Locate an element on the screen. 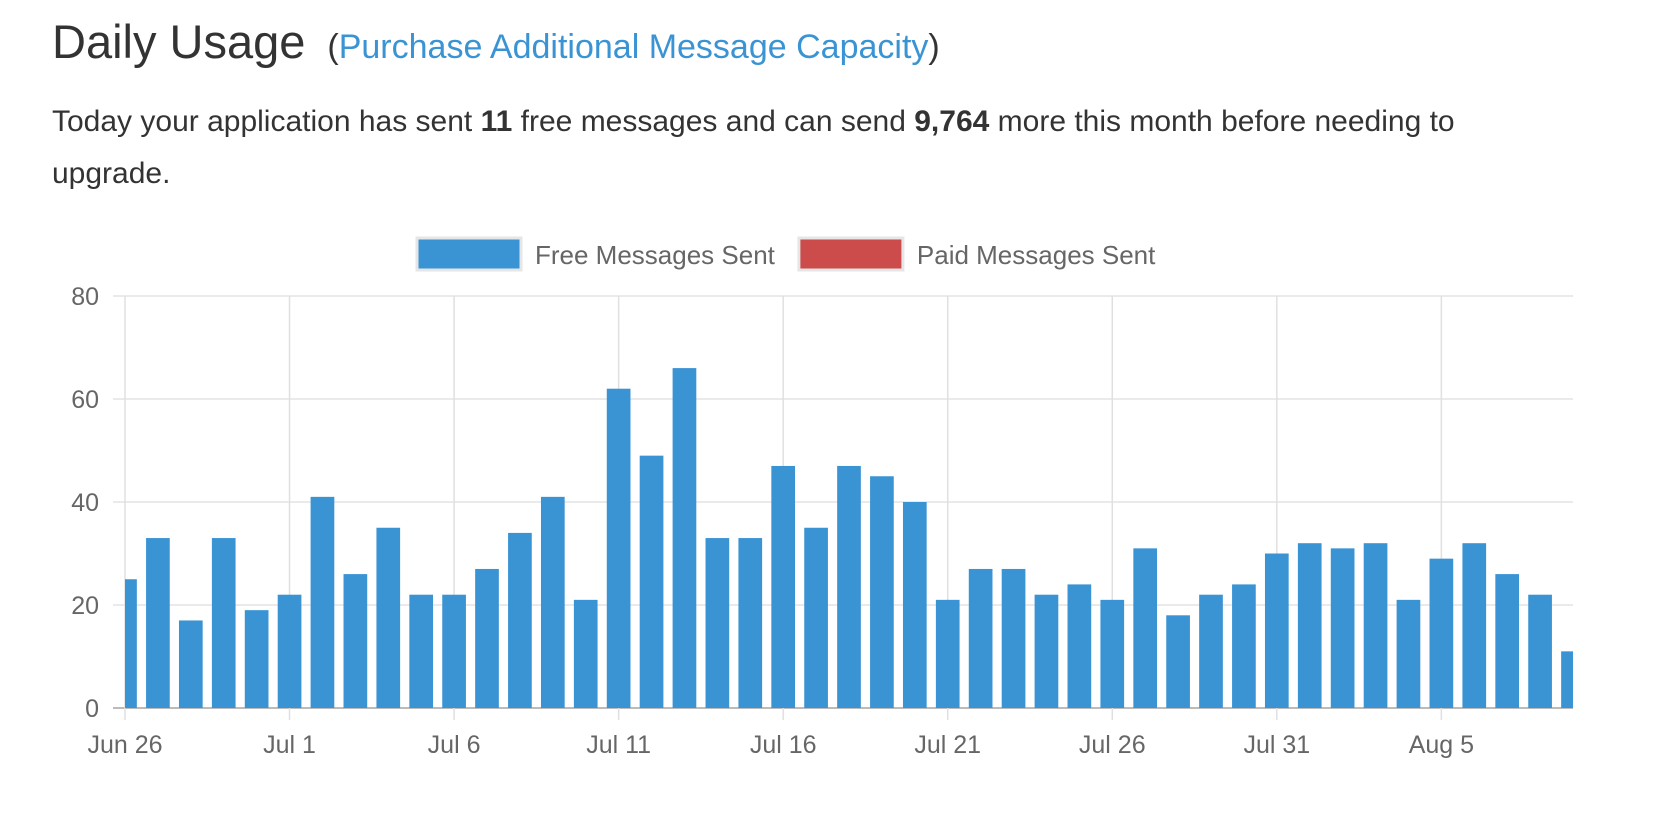  y-tick-label: 0 is located at coordinates (92, 709).